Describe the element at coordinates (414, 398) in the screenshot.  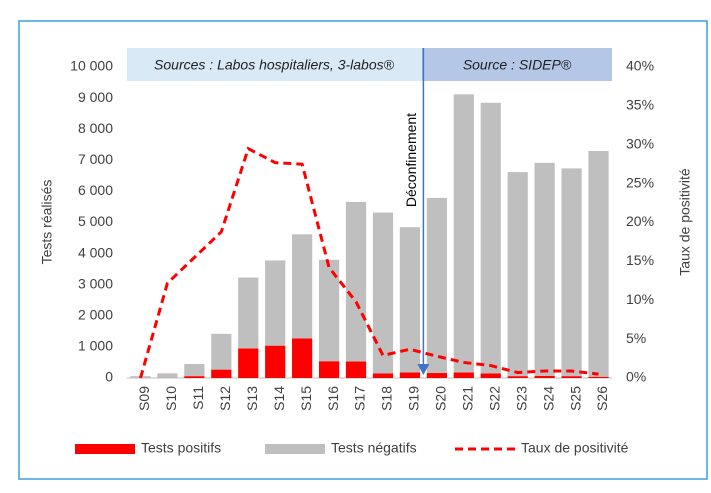
I see `x-tick-label: S19` at that location.